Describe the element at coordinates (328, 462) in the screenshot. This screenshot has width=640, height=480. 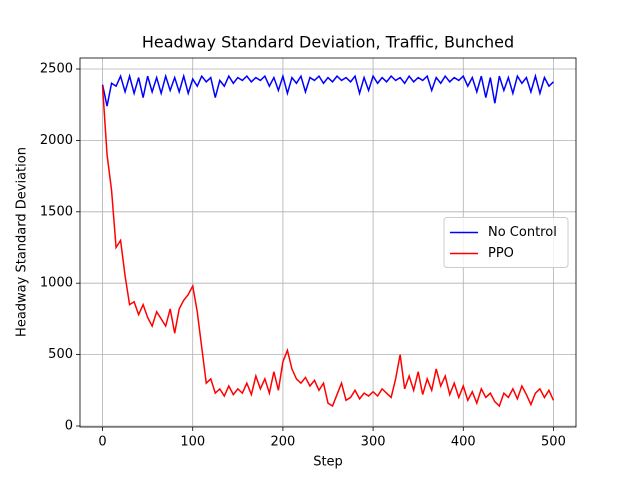
I see `x-axis-label: Step` at that location.